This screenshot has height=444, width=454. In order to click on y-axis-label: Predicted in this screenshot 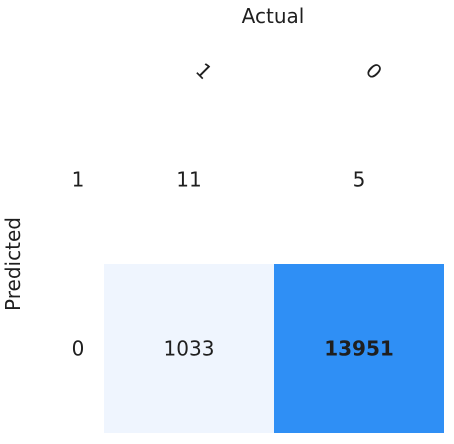, I will do `click(13, 264)`.